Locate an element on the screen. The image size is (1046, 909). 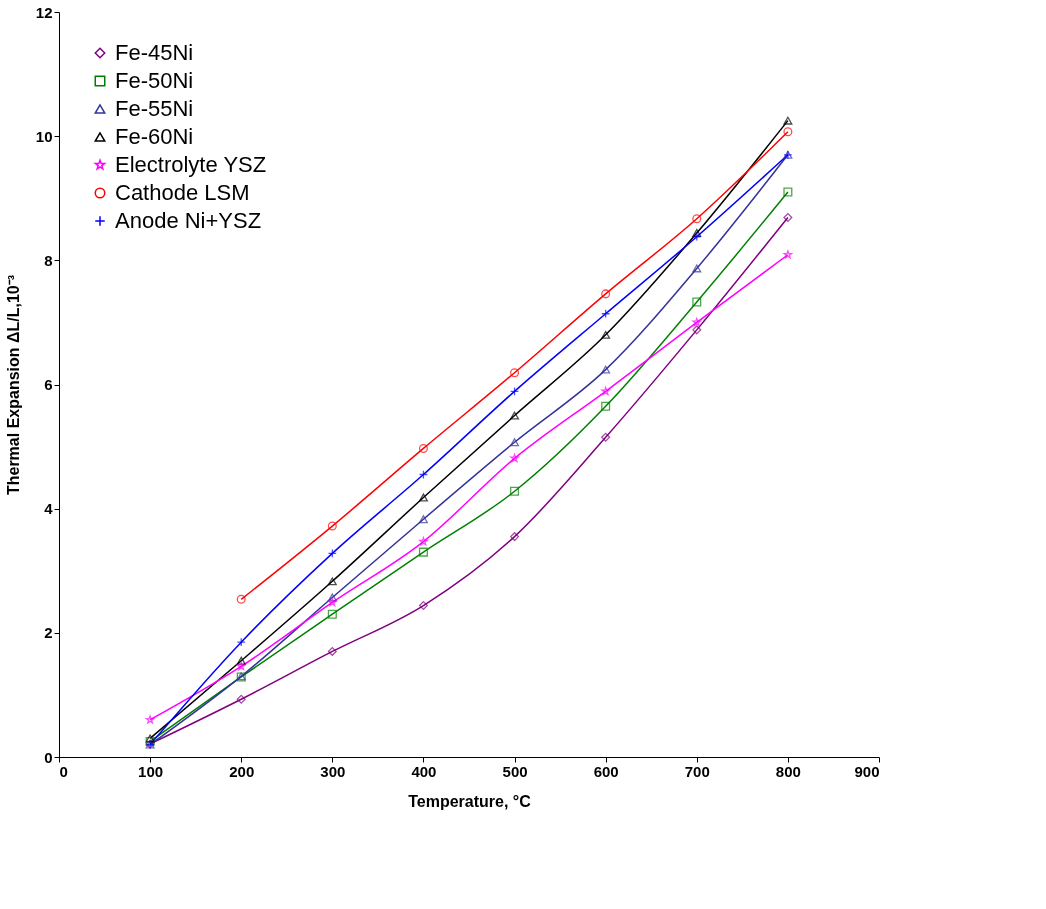
x-tick-label: 200 is located at coordinates (242, 771).